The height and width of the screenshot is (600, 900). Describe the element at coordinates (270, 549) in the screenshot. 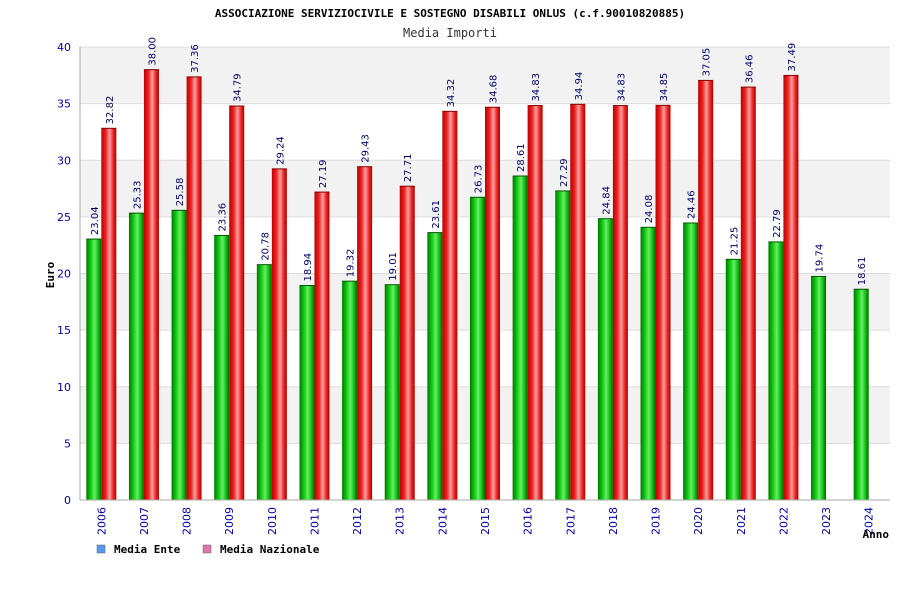

I see `legend-label-media-nazionale: Media Nazionale` at that location.